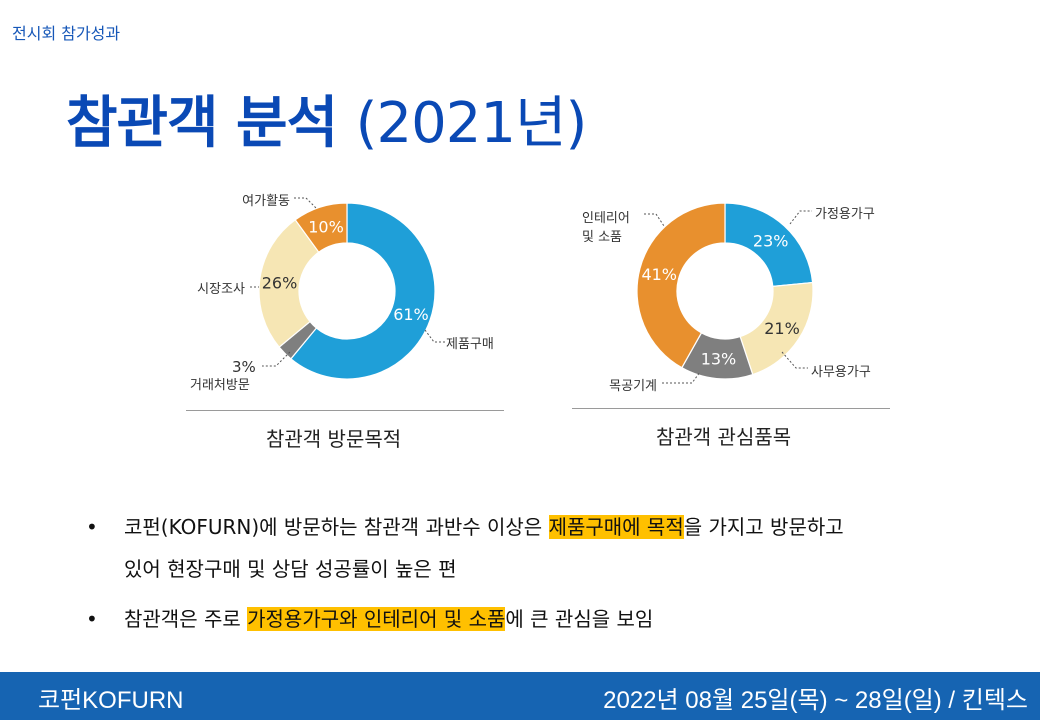 This screenshot has width=1040, height=720. What do you see at coordinates (334, 439) in the screenshot?
I see `chart1-caption: 참관객 방문목적` at bounding box center [334, 439].